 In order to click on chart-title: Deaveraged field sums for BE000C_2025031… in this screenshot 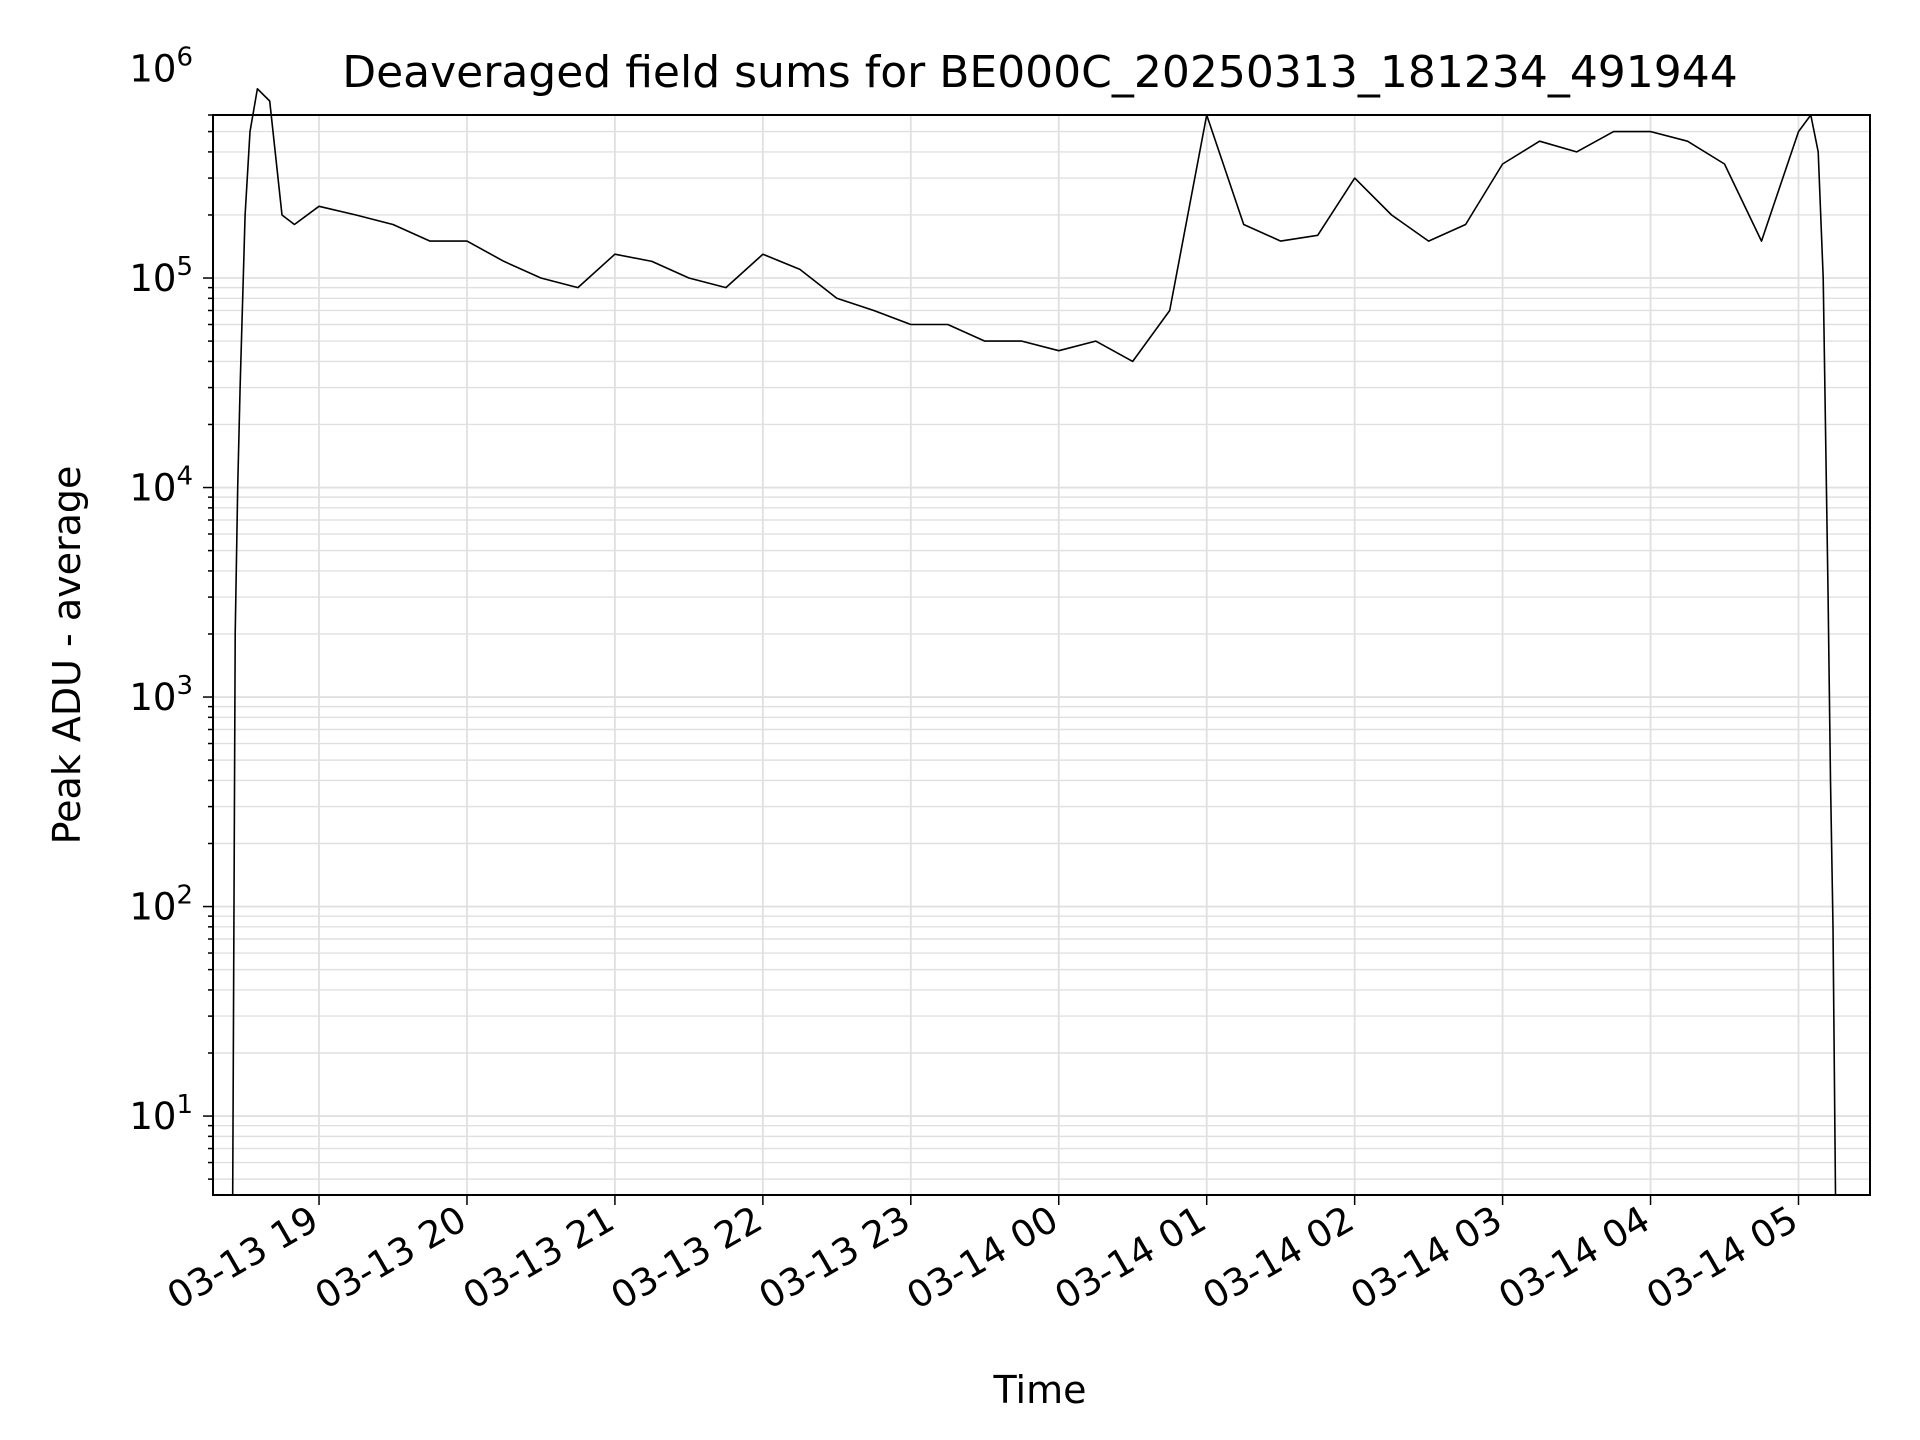, I will do `click(1040, 72)`.